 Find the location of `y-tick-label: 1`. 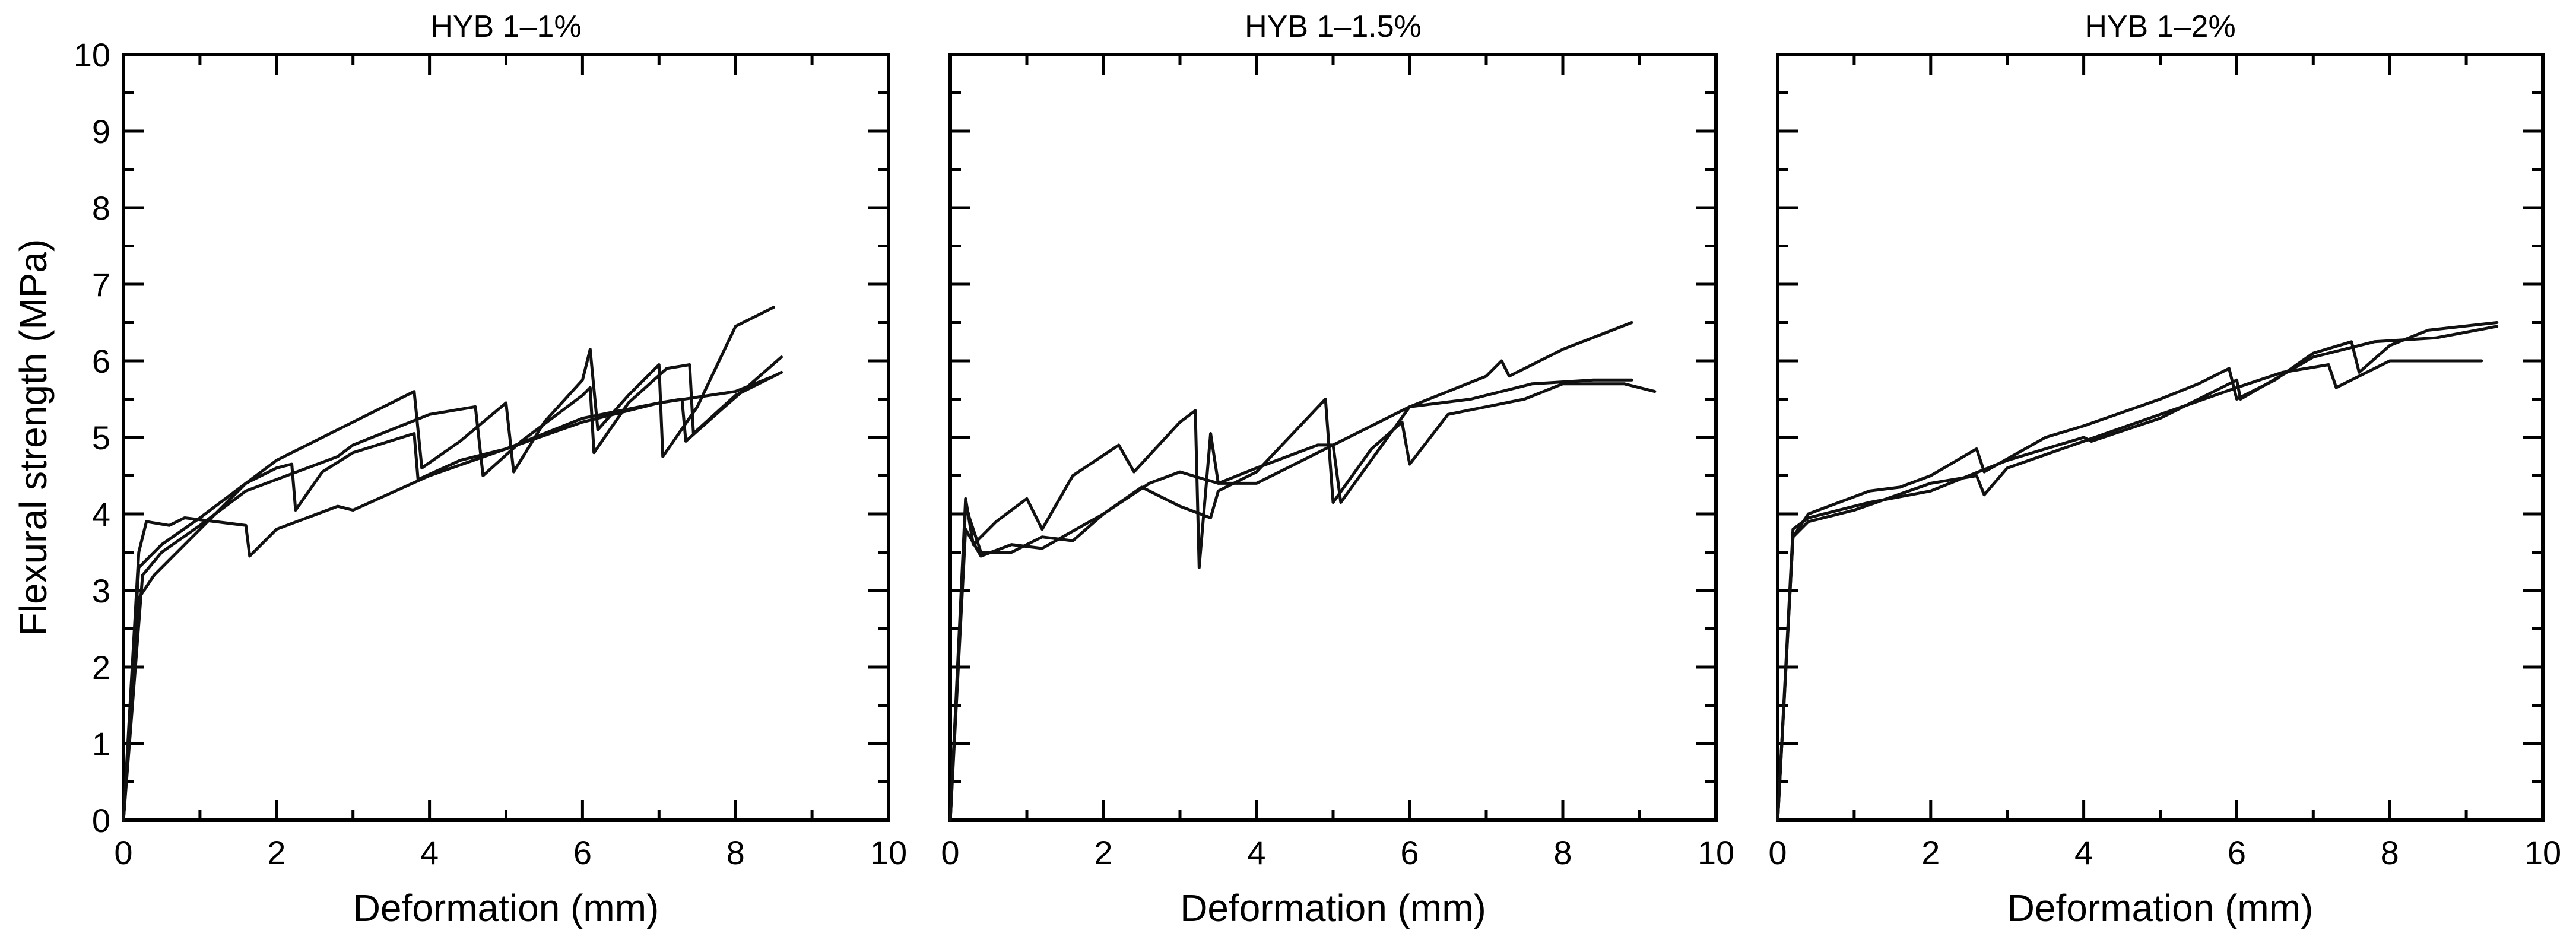

y-tick-label: 1 is located at coordinates (101, 744).